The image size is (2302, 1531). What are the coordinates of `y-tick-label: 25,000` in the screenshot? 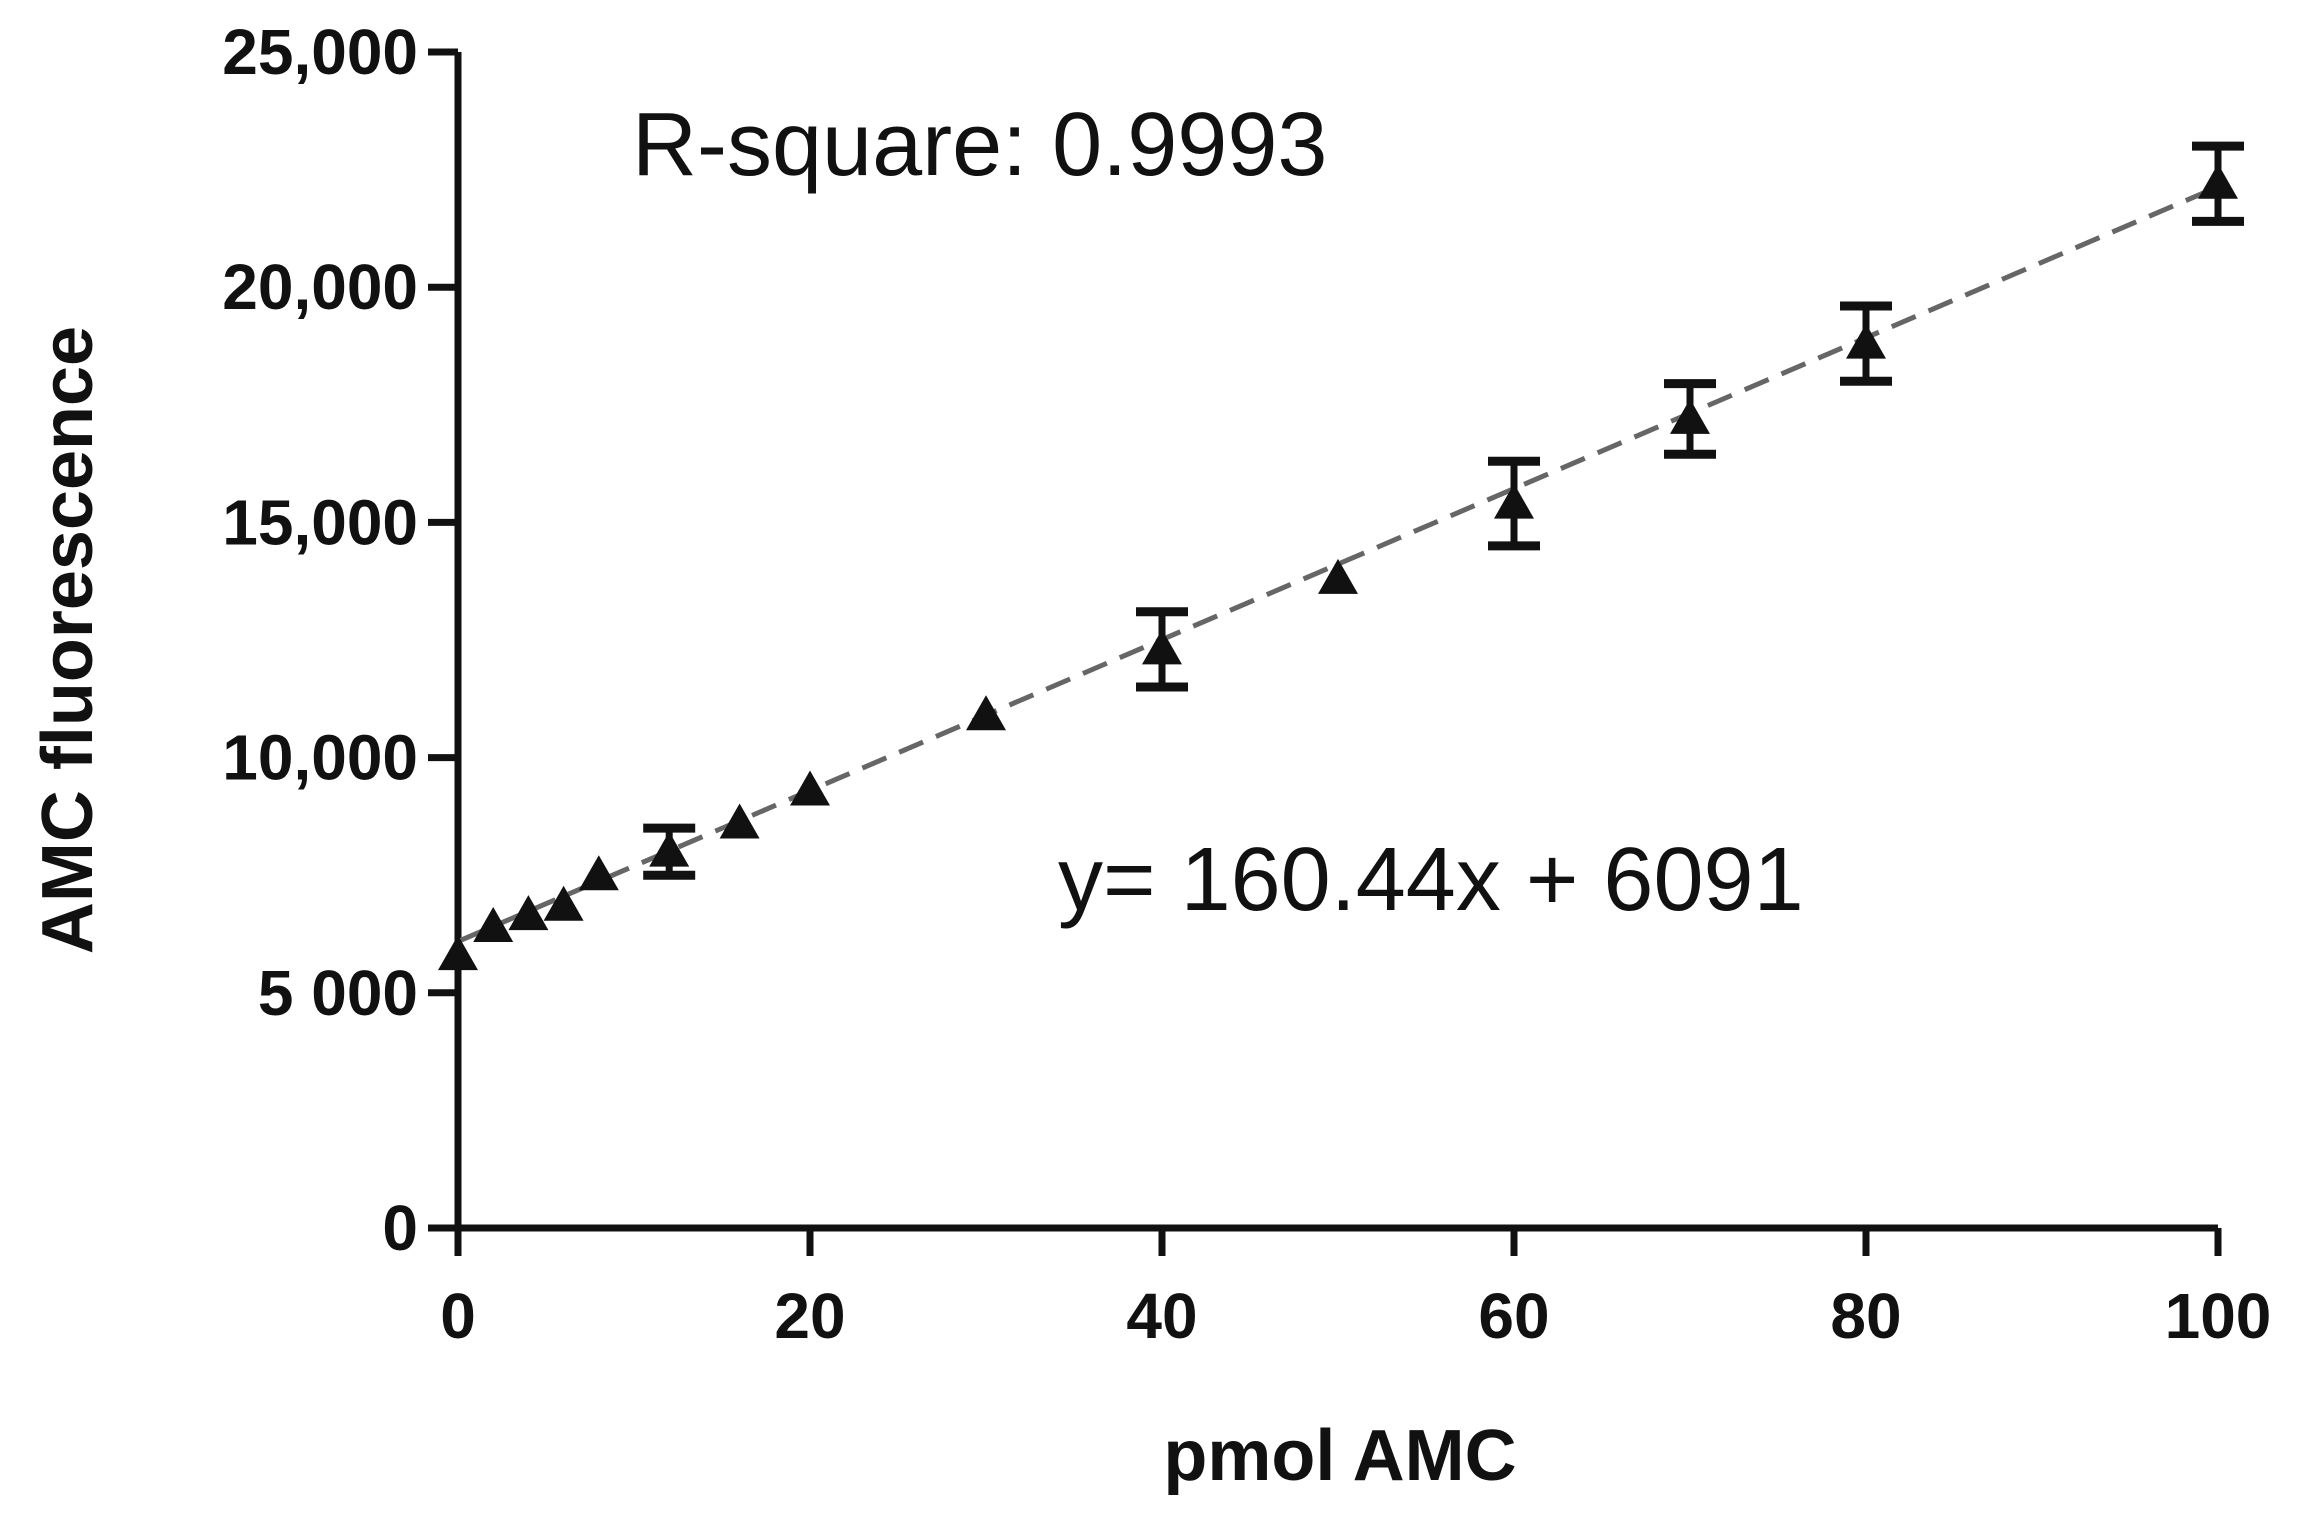 It's located at (320, 52).